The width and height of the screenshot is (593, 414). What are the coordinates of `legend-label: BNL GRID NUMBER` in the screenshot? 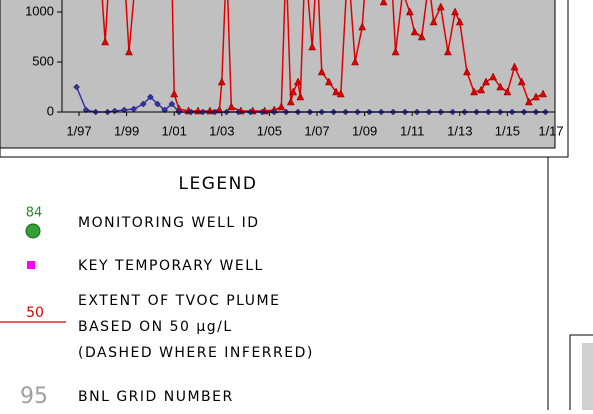 It's located at (156, 397).